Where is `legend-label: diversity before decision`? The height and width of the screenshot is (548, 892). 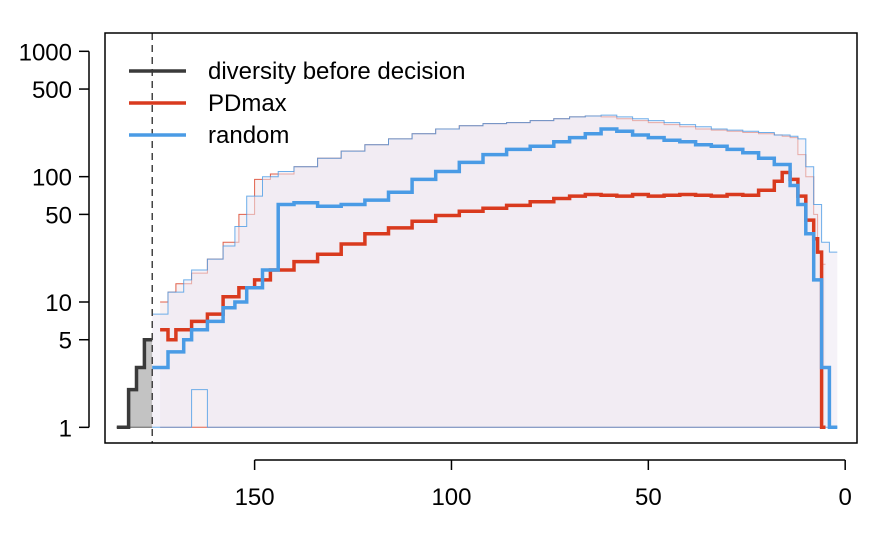 legend-label: diversity before decision is located at coordinates (336, 71).